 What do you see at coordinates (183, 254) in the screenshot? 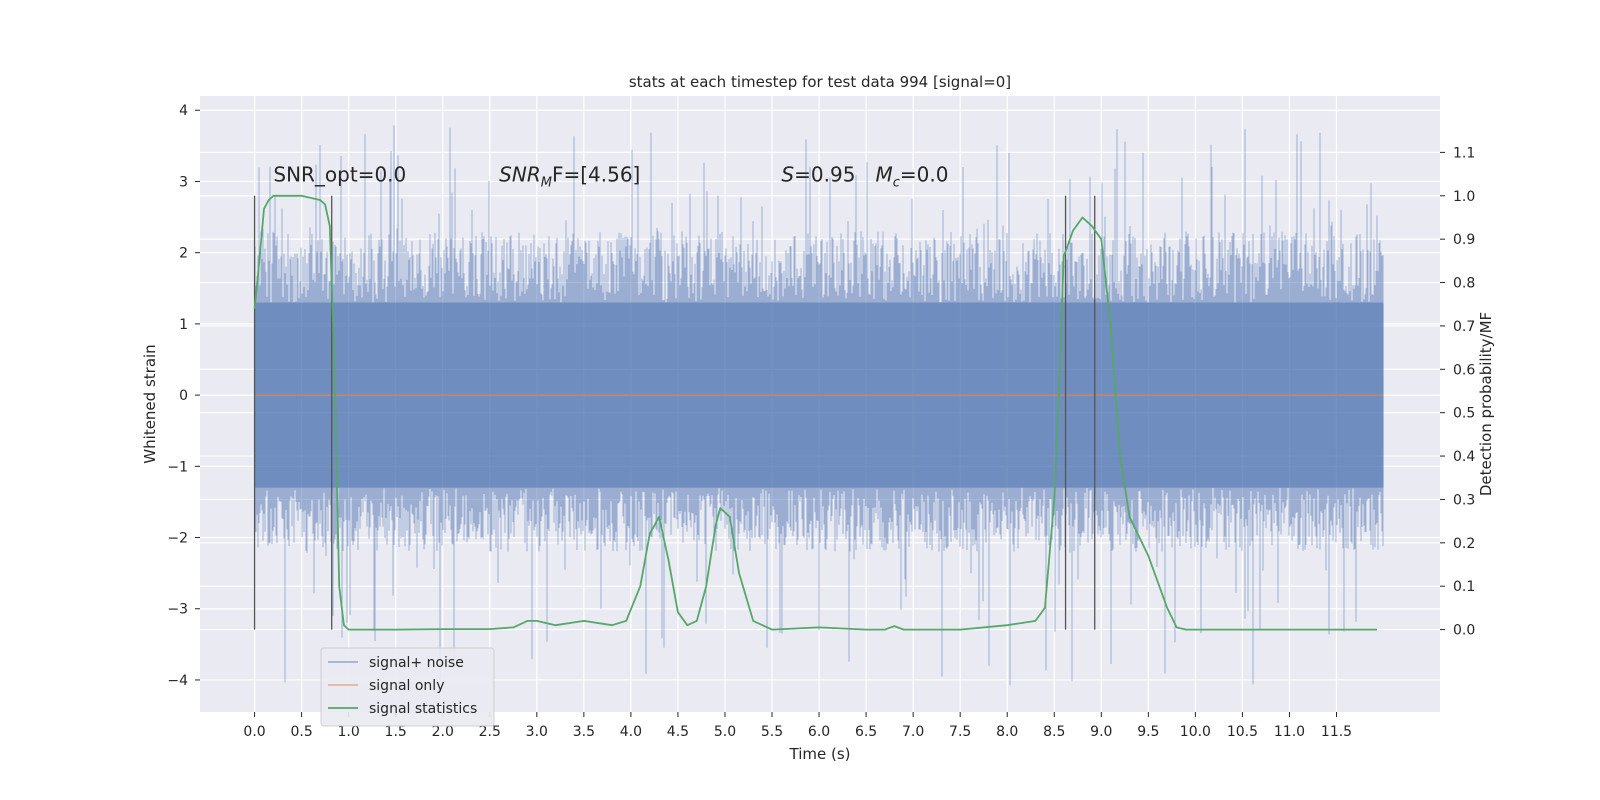
I see `y-tick-label: 2` at bounding box center [183, 254].